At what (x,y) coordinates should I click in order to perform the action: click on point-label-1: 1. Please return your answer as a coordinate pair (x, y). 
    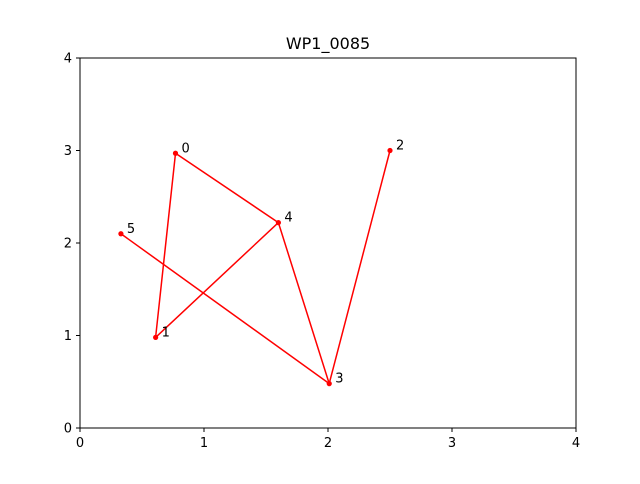
    Looking at the image, I should click on (166, 332).